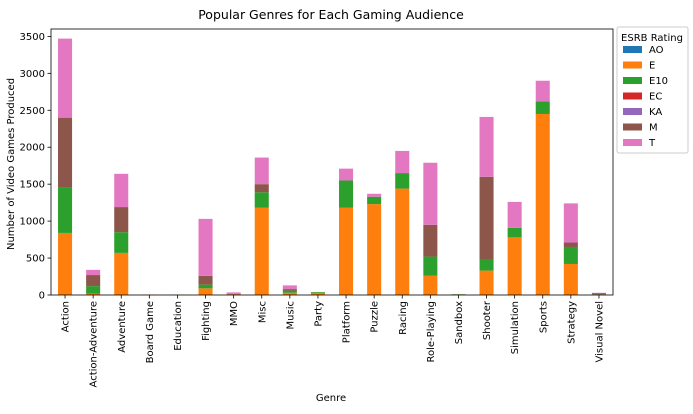 The width and height of the screenshot is (693, 414). Describe the element at coordinates (122, 327) in the screenshot. I see `x-tick-label: Adventure` at that location.